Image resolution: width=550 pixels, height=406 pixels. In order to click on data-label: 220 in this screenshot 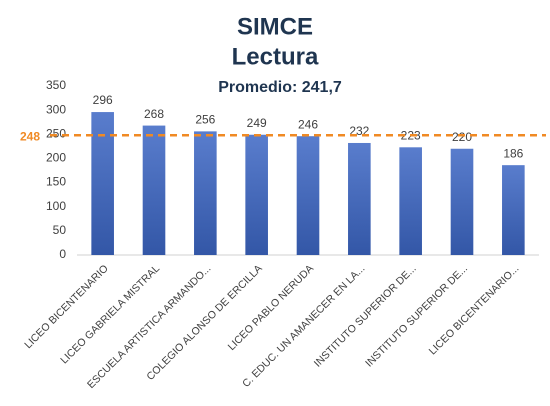, I will do `click(462, 137)`.